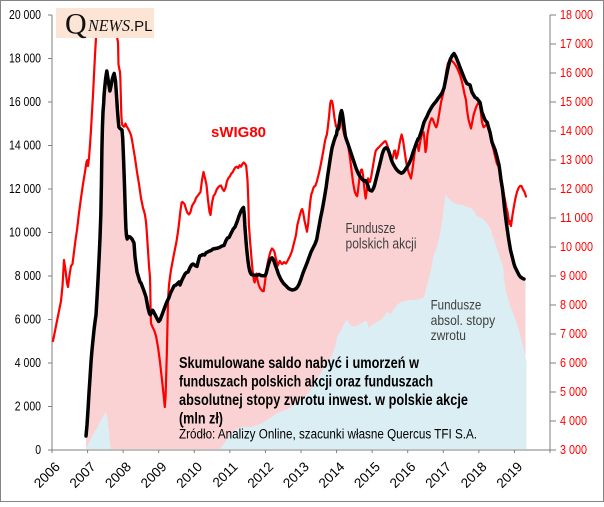 This screenshot has height=507, width=604. What do you see at coordinates (381, 243) in the screenshot?
I see `svg-text: polskich akcji` at bounding box center [381, 243].